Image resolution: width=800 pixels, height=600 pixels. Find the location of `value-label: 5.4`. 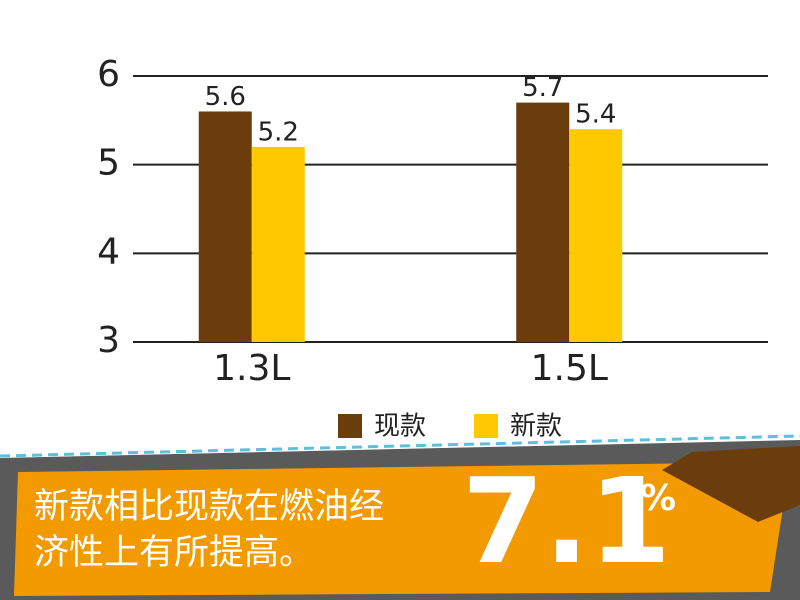

value-label: 5.4 is located at coordinates (595, 115).